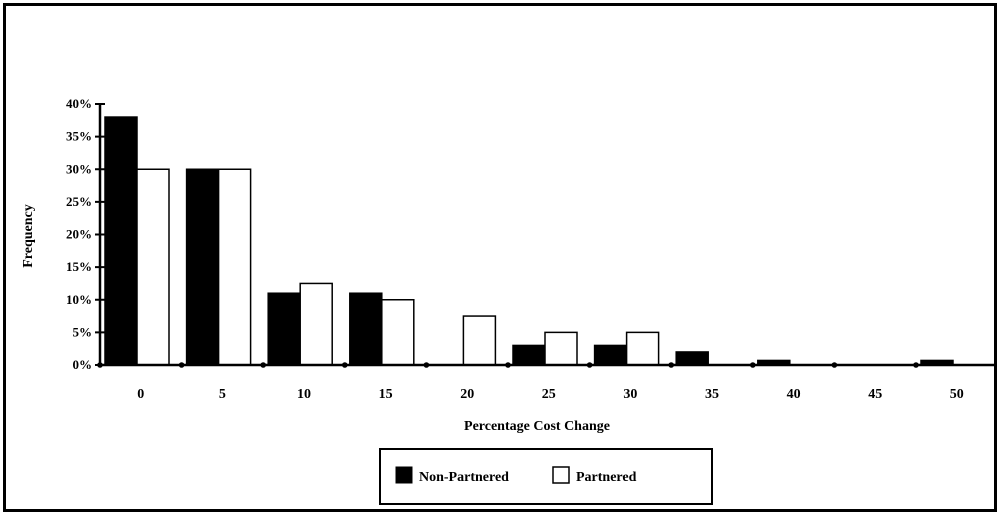  I want to click on y-tick-label-5: 25%, so click(79, 201).